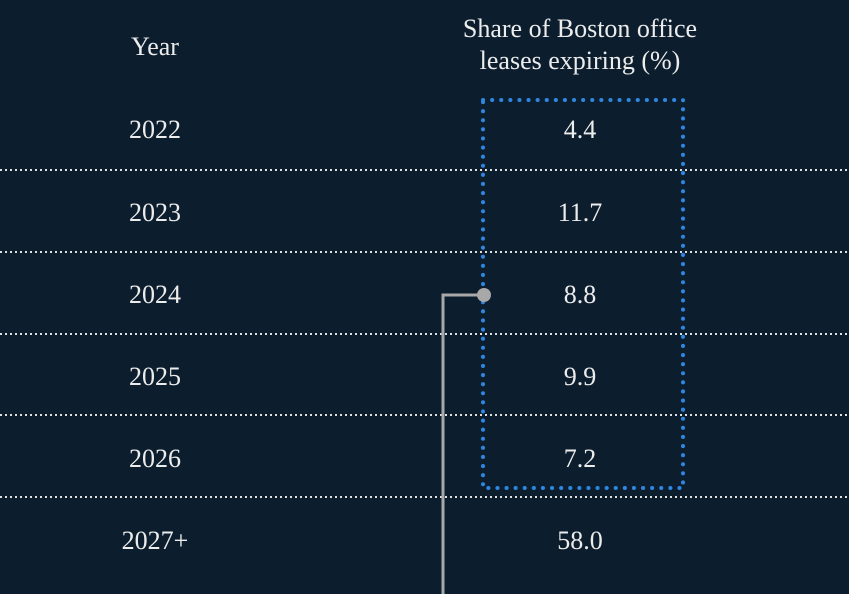  Describe the element at coordinates (155, 294) in the screenshot. I see `year-cell: 2024` at that location.